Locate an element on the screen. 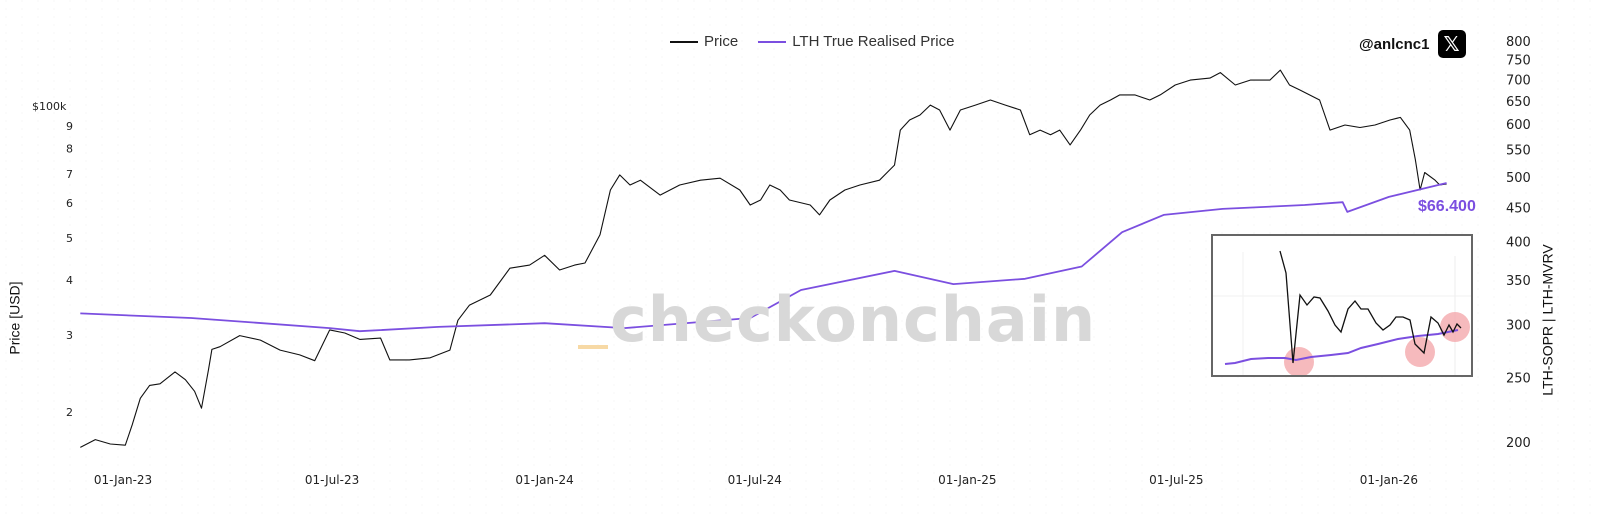 Image resolution: width=1597 pixels, height=518 pixels. y-axis-label-left: Price [USD] is located at coordinates (14, 318).